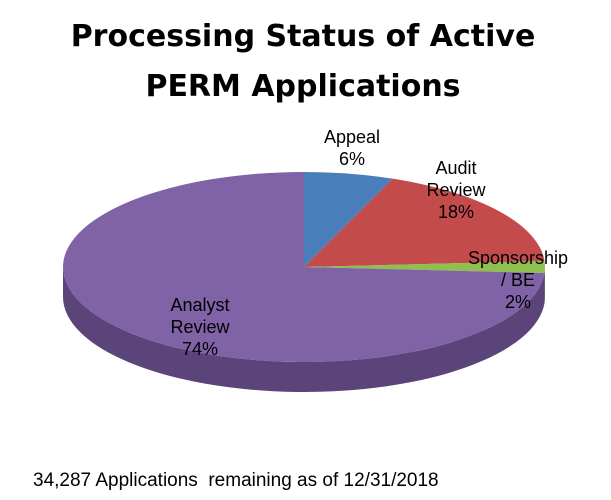 The image size is (611, 500). What do you see at coordinates (302, 86) in the screenshot?
I see `chart-title-line-2: PERM Applications` at bounding box center [302, 86].